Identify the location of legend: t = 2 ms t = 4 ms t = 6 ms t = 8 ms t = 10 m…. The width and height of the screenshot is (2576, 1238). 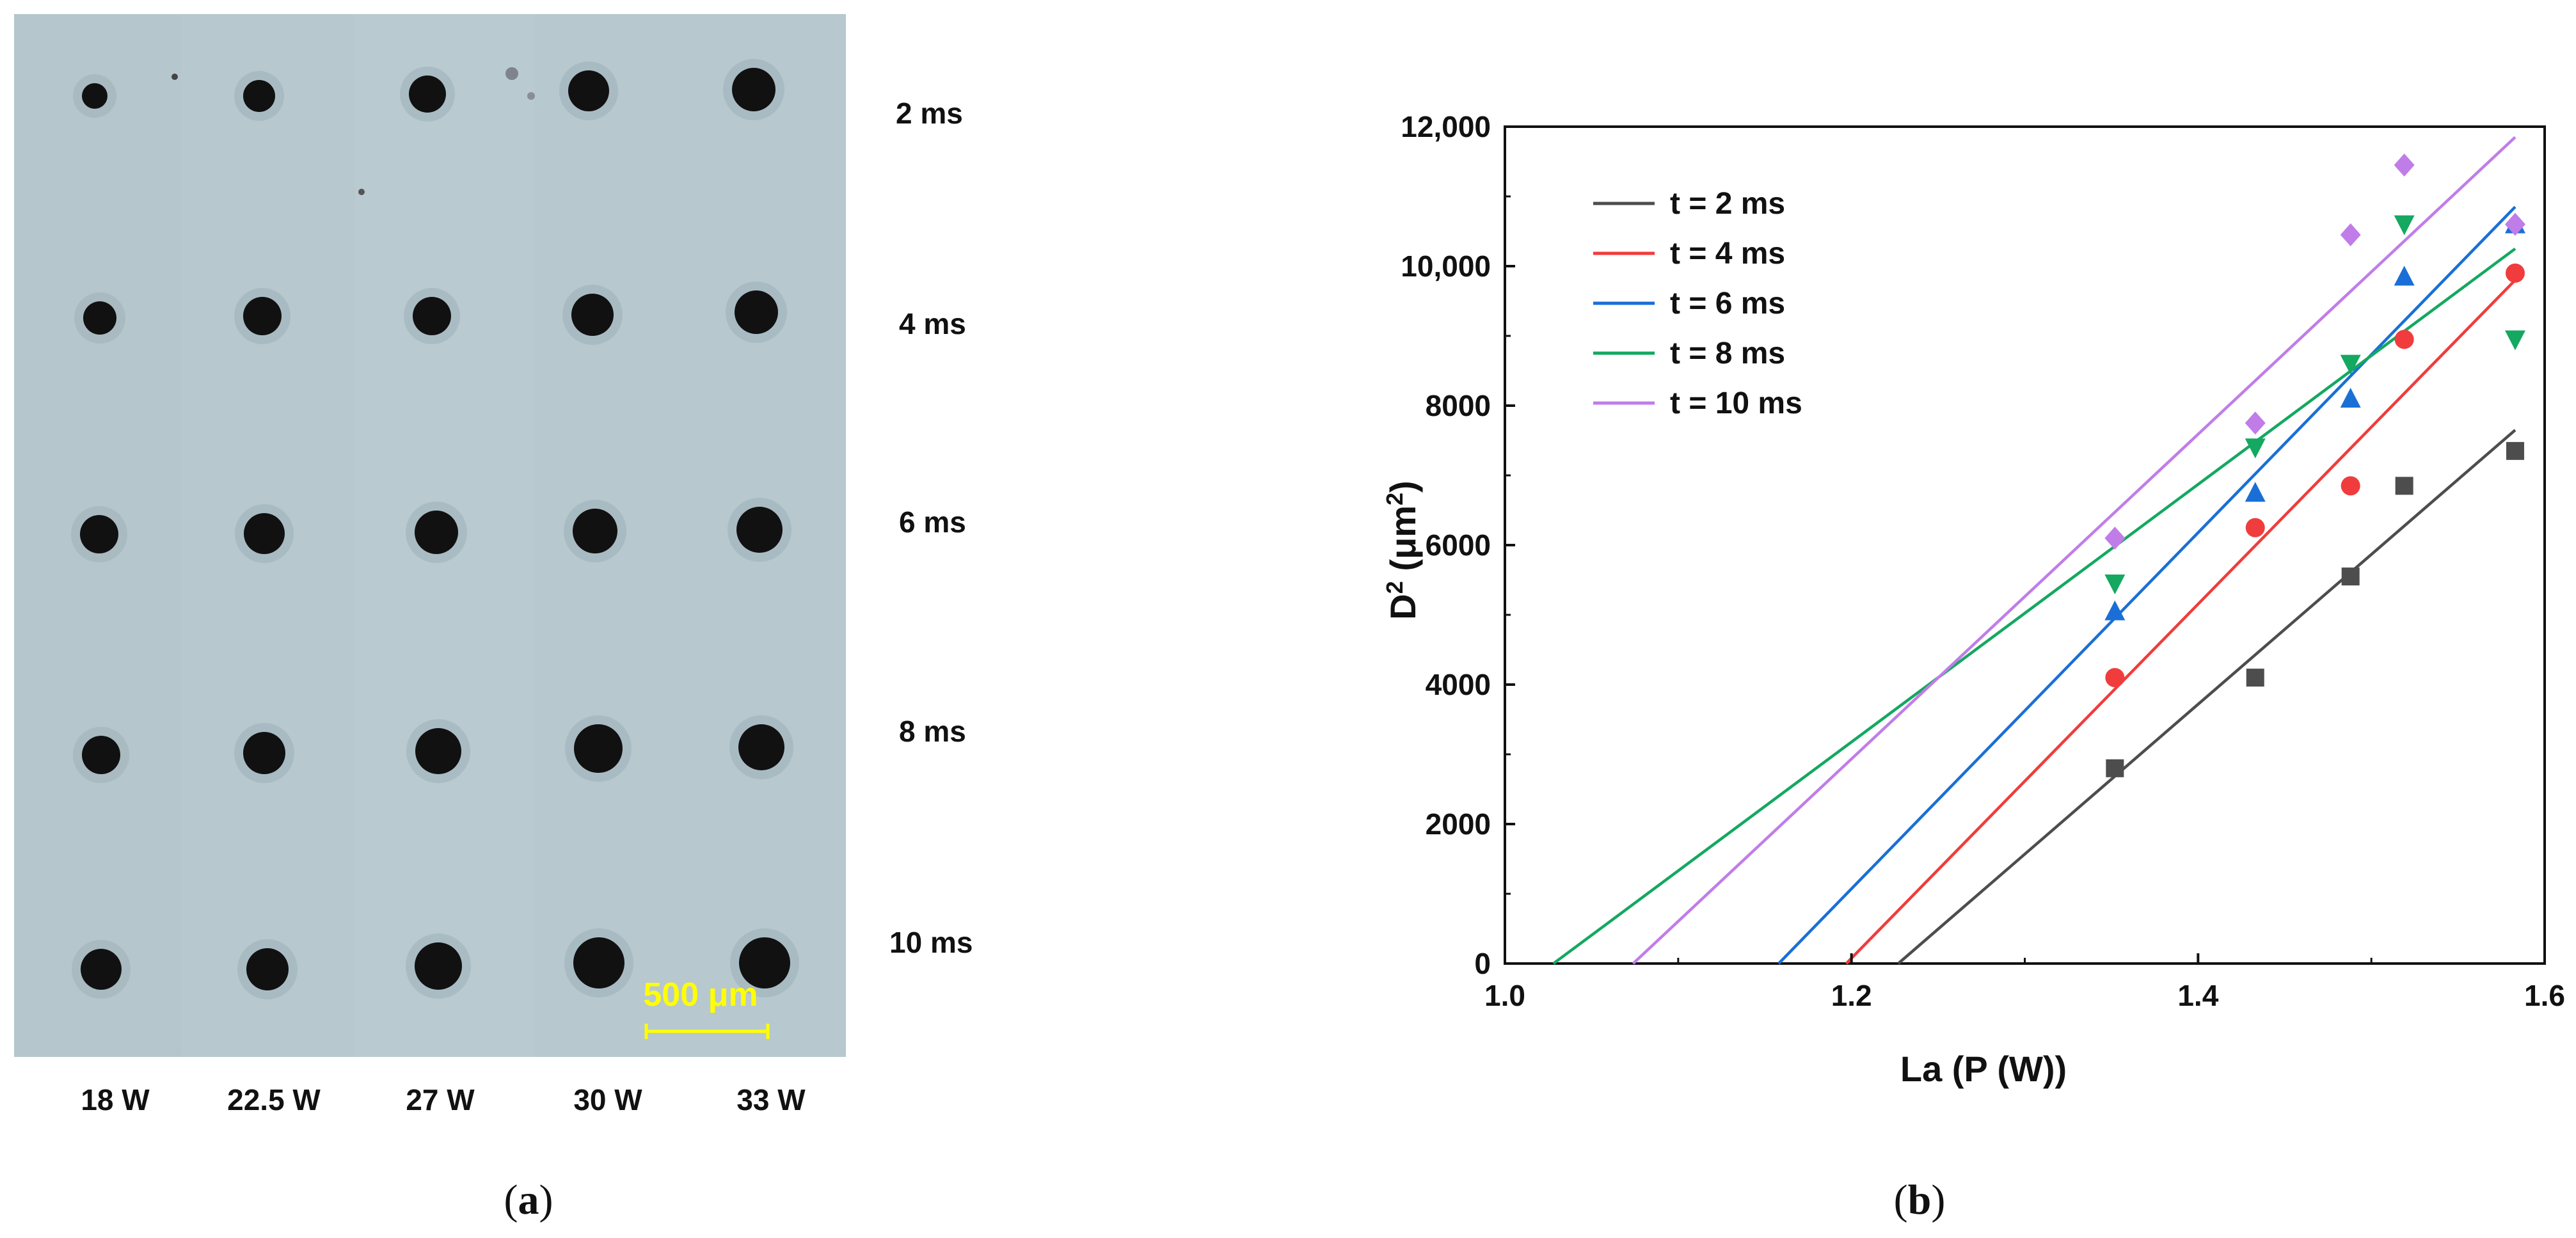
(1698, 303).